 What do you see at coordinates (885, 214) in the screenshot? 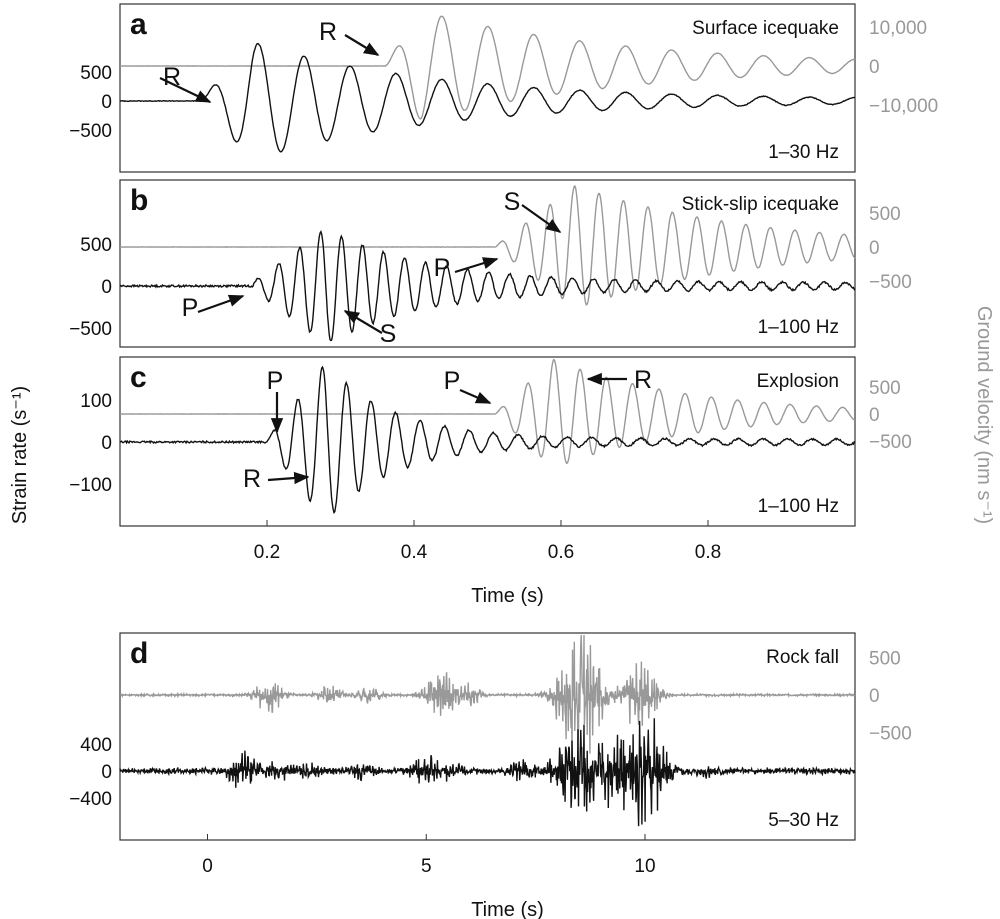
I see `panel-b-right-tick-0: 500` at bounding box center [885, 214].